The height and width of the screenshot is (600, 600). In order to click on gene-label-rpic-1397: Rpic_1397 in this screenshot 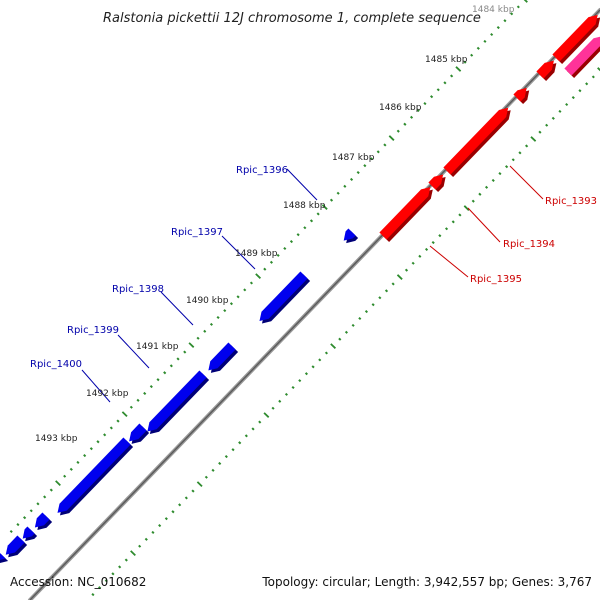, I will do `click(197, 232)`.